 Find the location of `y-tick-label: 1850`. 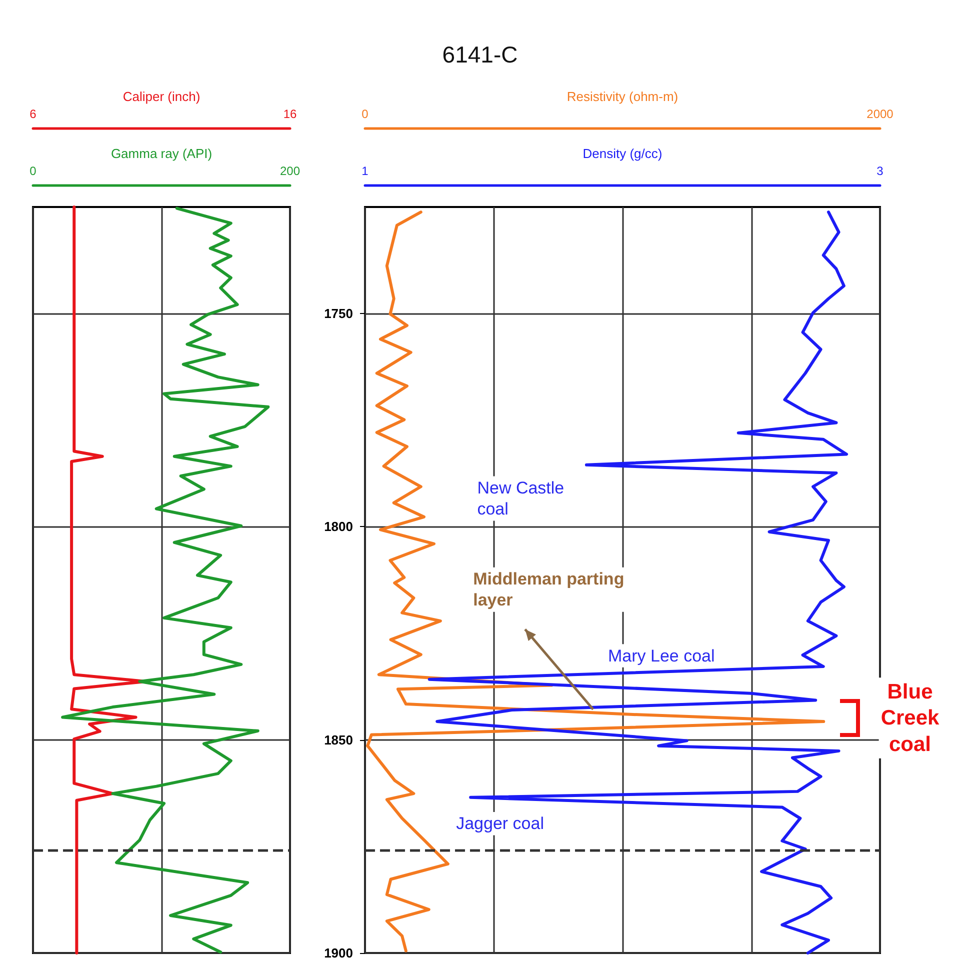

y-tick-label: 1850 is located at coordinates (338, 740).